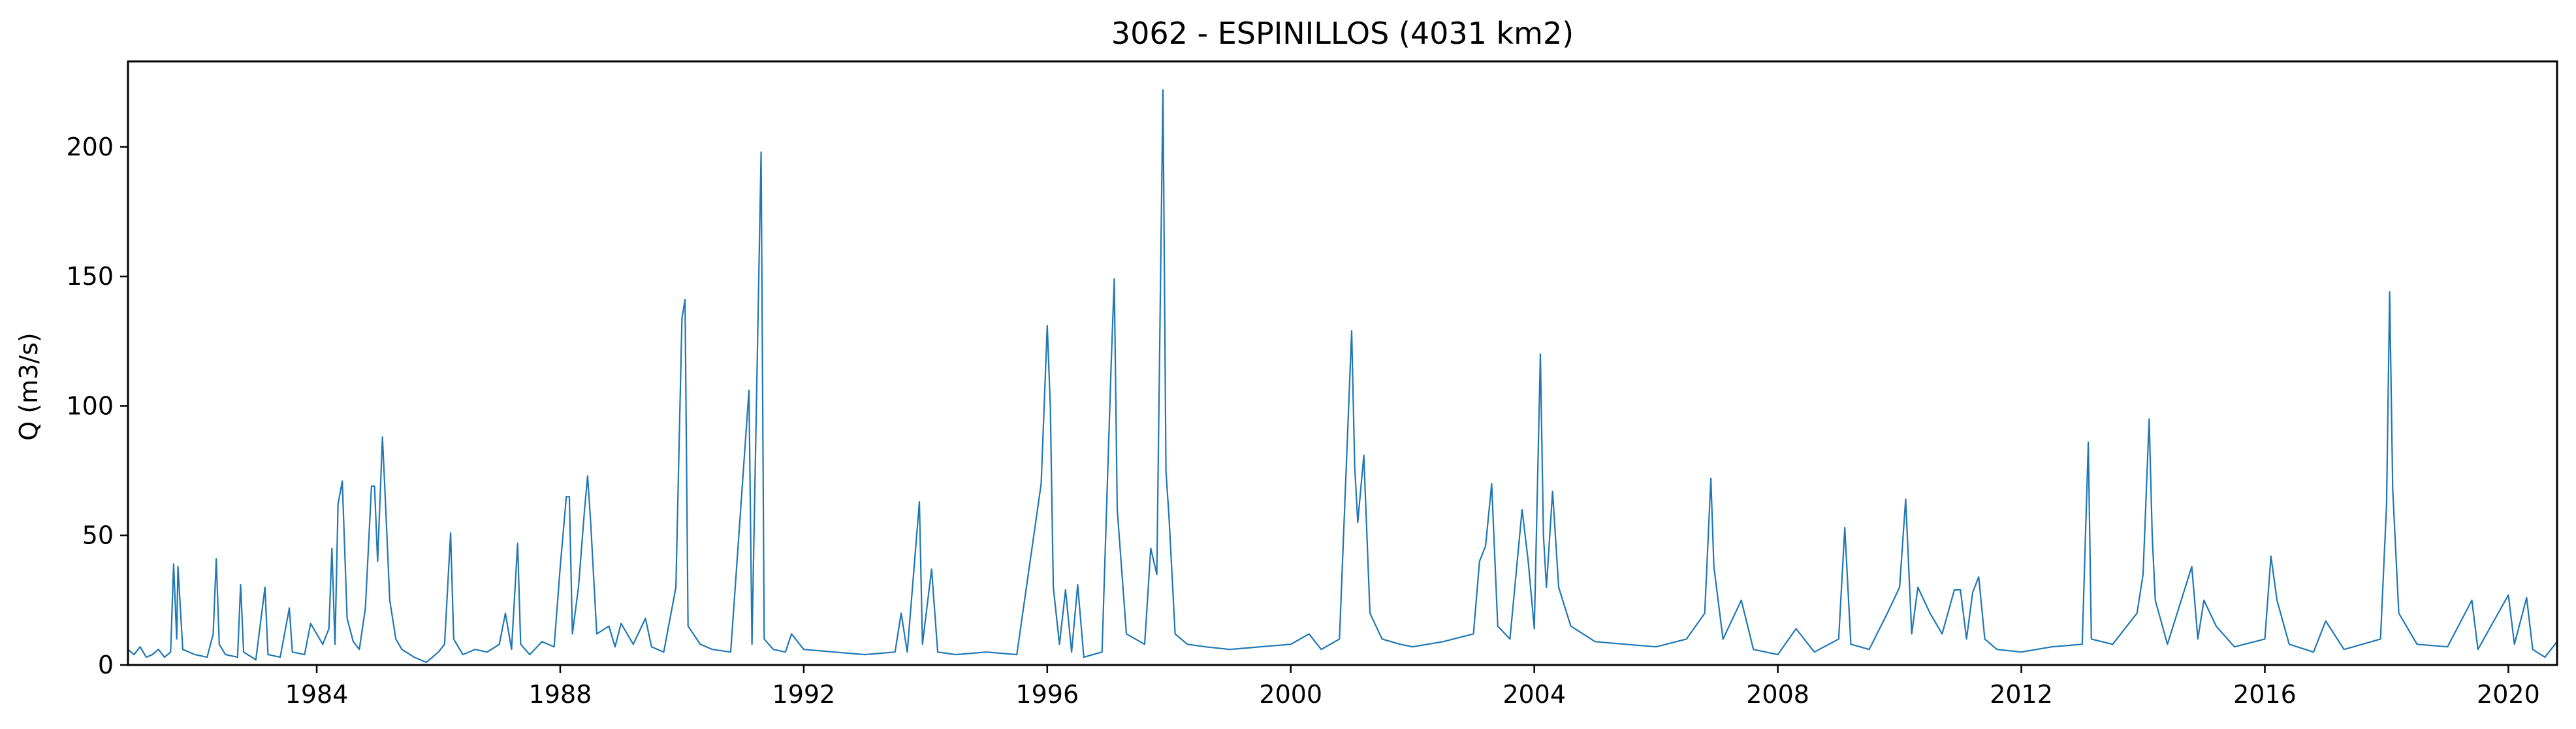 The width and height of the screenshot is (2576, 729). I want to click on x-tick-label: 2000, so click(1291, 694).